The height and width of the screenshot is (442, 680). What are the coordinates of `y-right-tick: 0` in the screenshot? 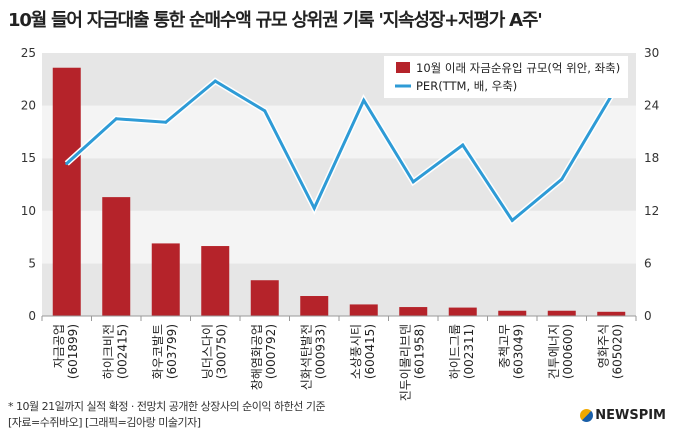 It's located at (648, 316).